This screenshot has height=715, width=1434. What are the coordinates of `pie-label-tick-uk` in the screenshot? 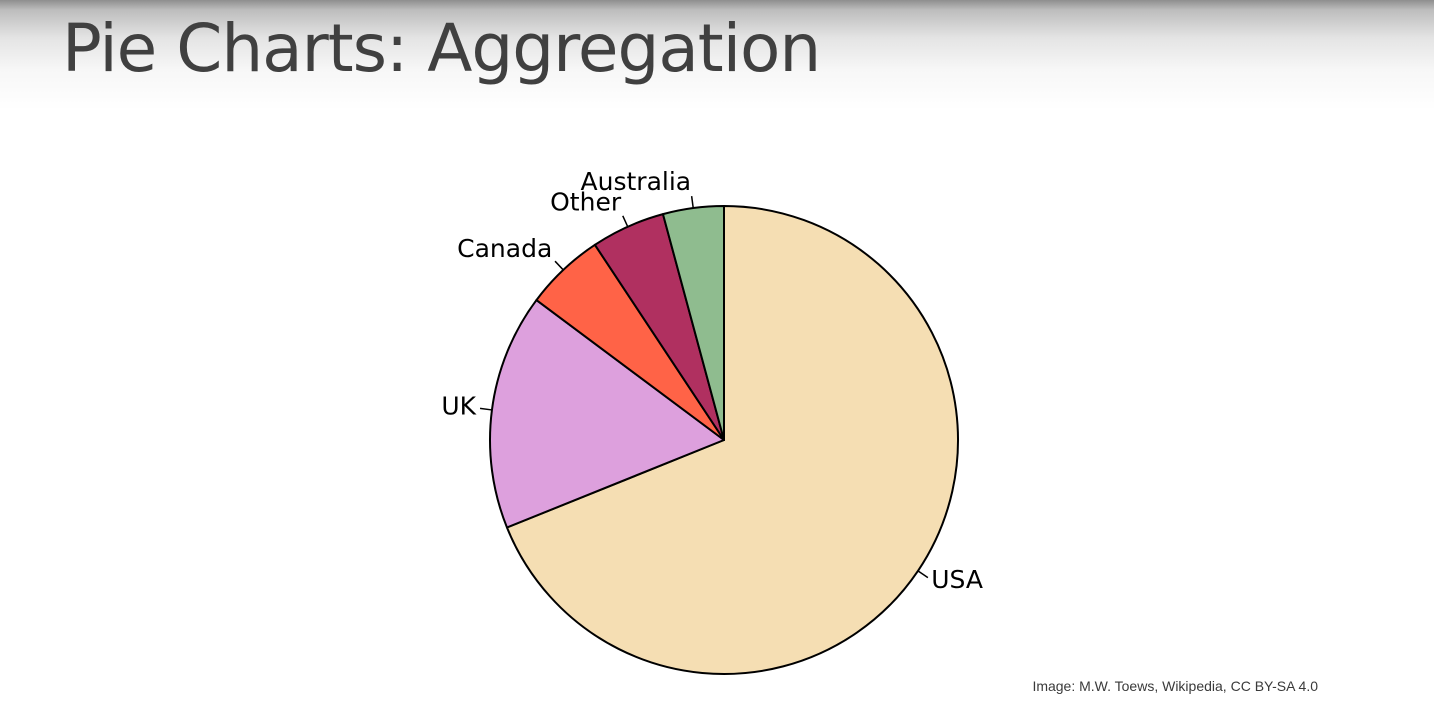 It's located at (486, 409).